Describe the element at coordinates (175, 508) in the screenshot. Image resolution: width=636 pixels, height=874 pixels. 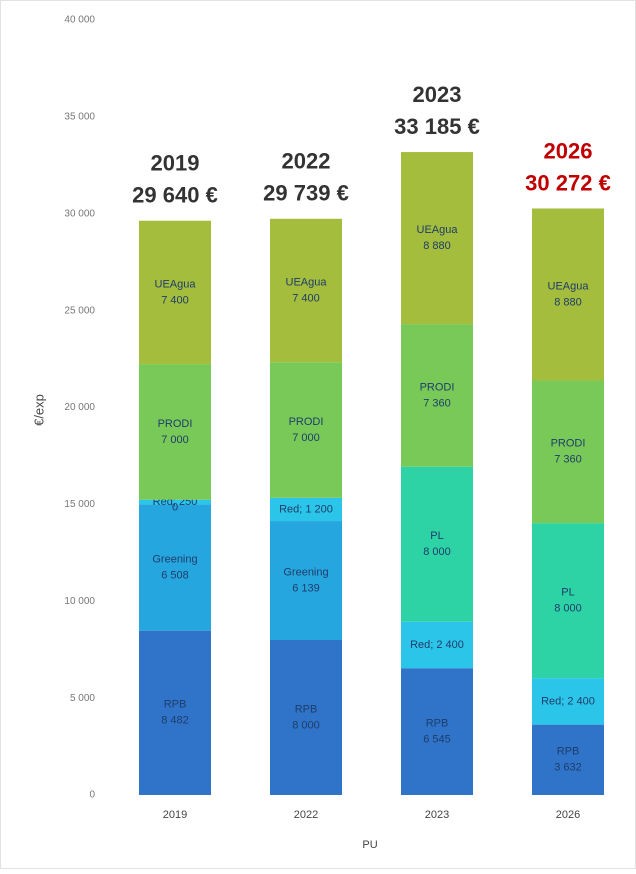
I see `segment-label: 0` at that location.